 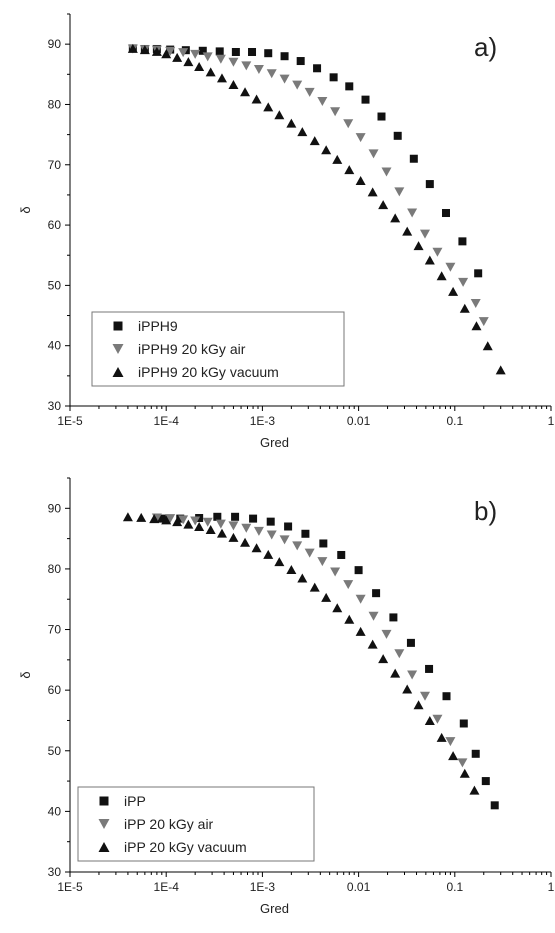 I want to click on y-tick-label: 80, so click(x=55, y=569).